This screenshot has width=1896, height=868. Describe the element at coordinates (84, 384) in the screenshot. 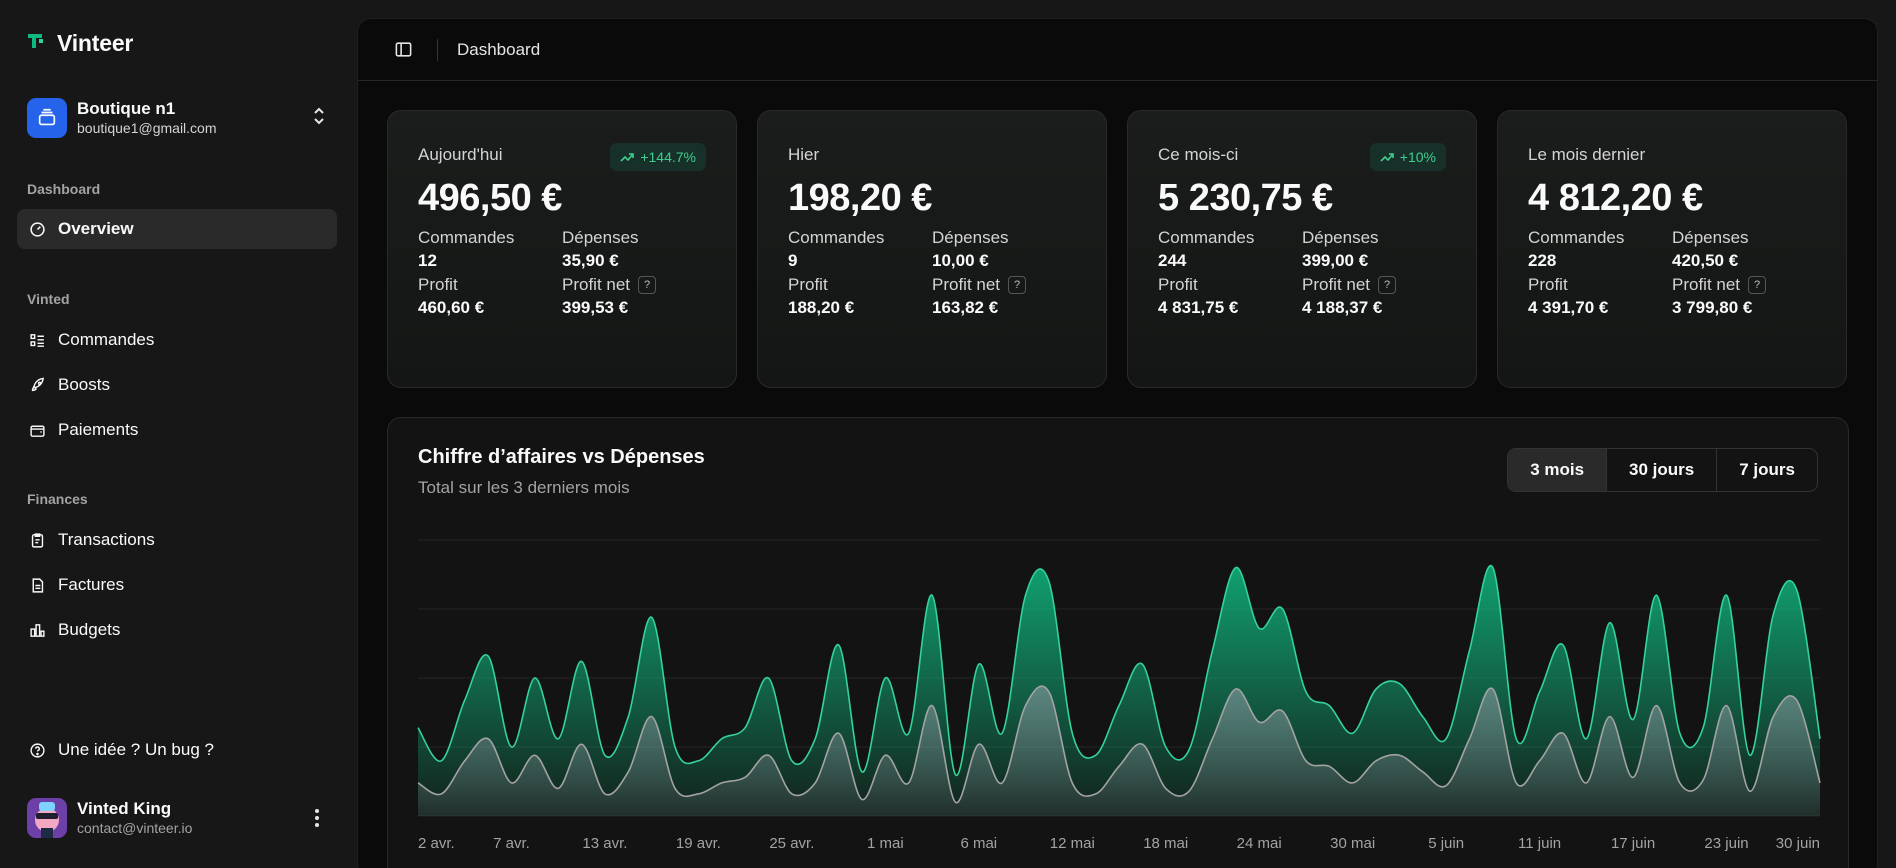

I see `sidebar-item-label: Boosts` at that location.